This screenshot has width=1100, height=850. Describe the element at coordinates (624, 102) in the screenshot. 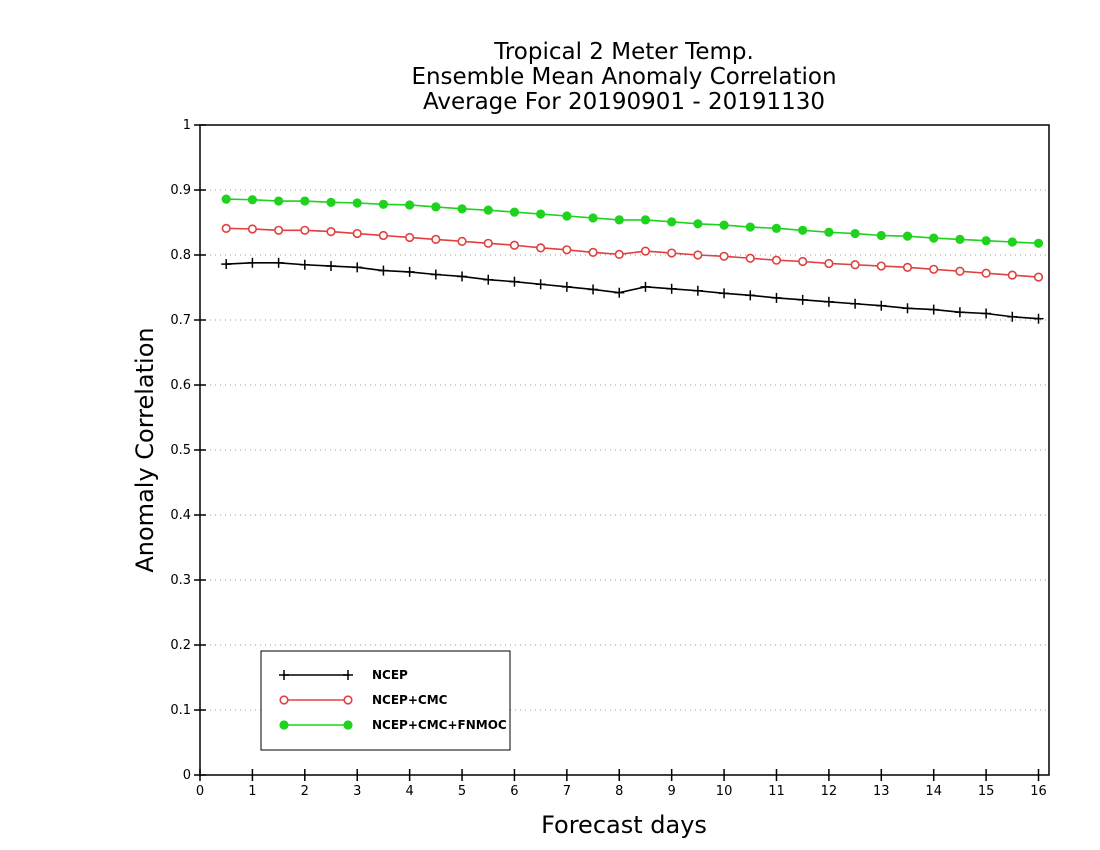

I see `title-line-3: Average For 20190901 - 20191130` at that location.